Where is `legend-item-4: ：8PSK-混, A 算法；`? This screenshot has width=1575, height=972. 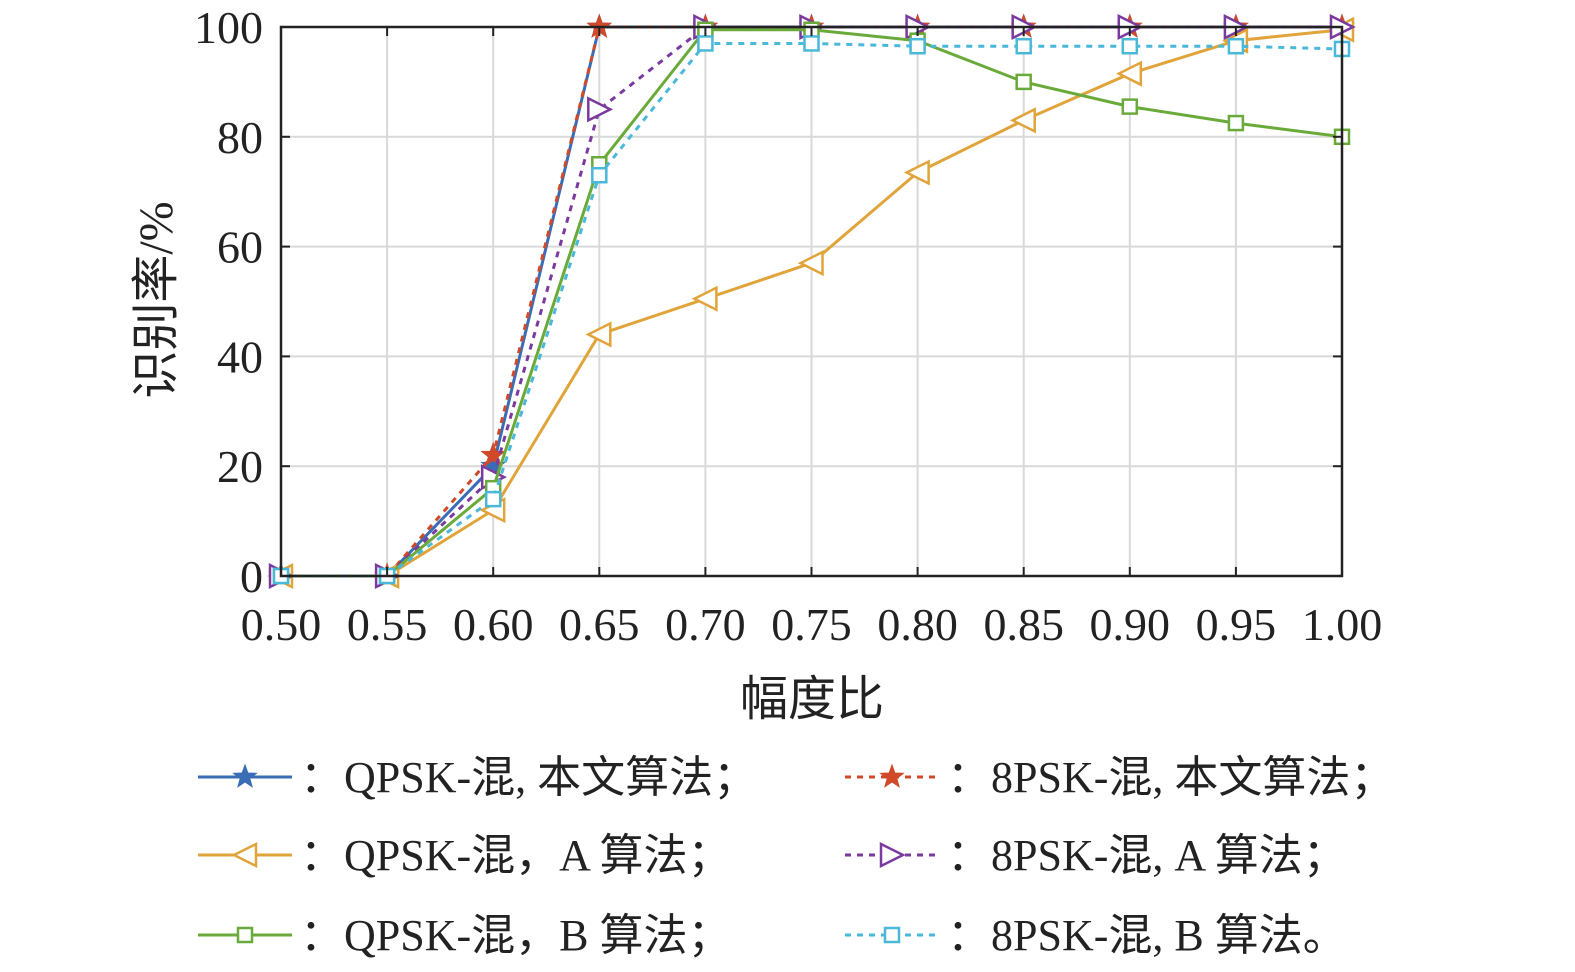 legend-item-4: ：8PSK-混, A 算法； is located at coordinates (1096, 855).